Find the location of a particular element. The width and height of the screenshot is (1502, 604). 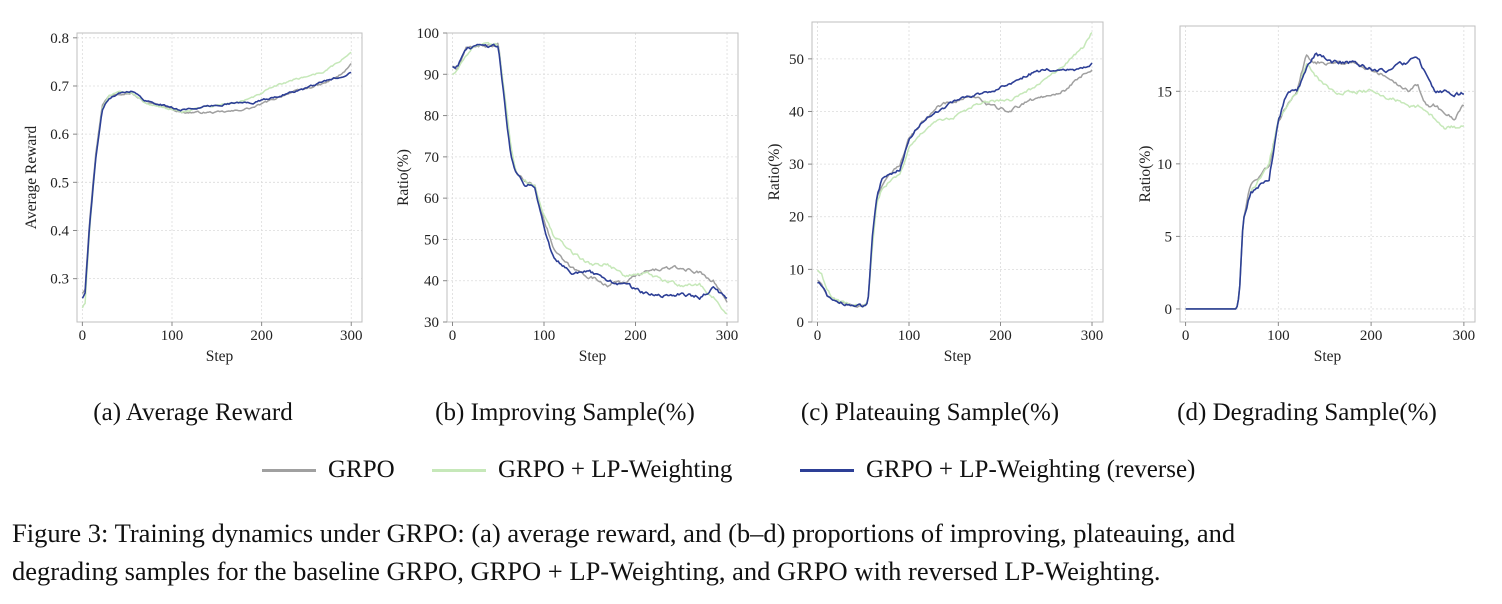

legend-item-rev: GRPO + LP-Weighting (reverse) is located at coordinates (997, 470).